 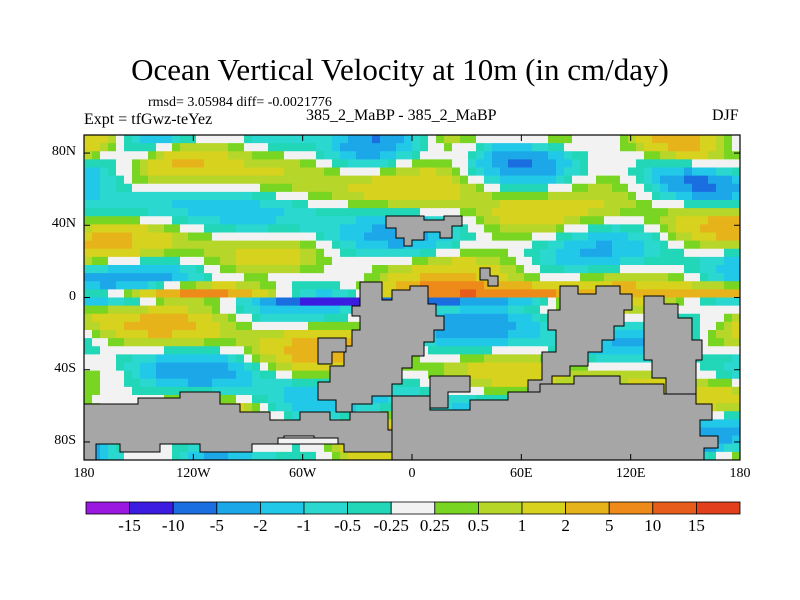 I want to click on lat-tick-label: 40S, so click(x=65, y=368).